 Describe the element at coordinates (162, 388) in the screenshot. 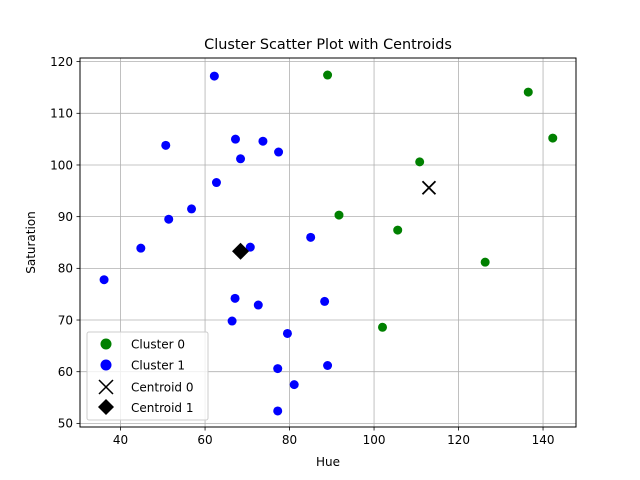

I see `legend-label-centroid-0: Centroid 0` at that location.